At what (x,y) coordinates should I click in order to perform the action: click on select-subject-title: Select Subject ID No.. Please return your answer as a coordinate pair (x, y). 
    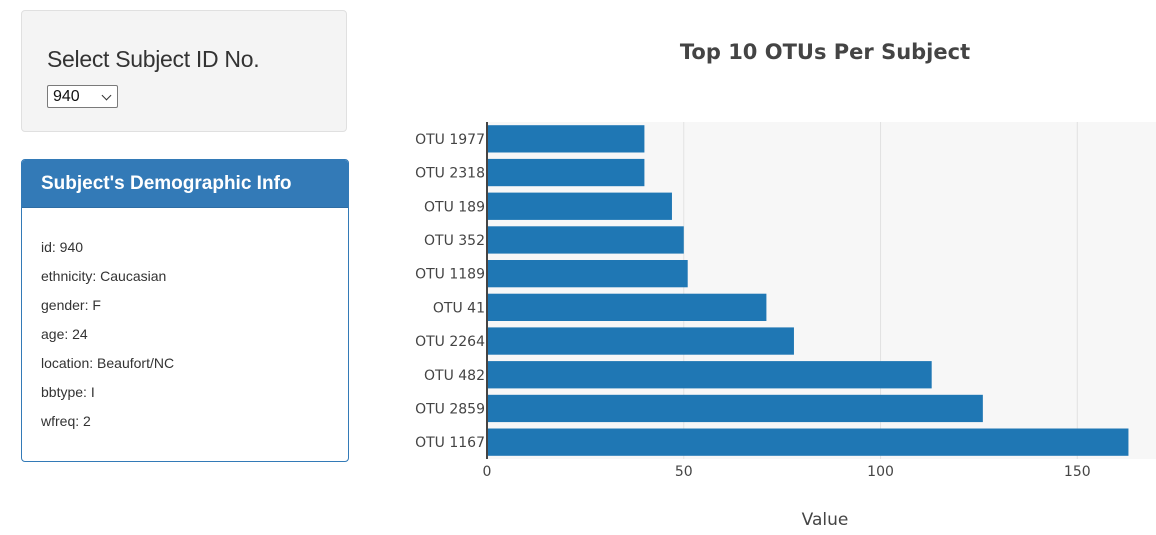
    Looking at the image, I should click on (153, 59).